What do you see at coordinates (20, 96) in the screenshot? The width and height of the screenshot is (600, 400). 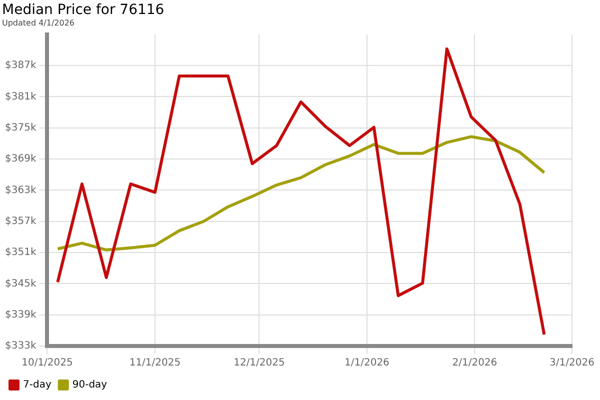 I see `y-tick-label: $381k` at bounding box center [20, 96].